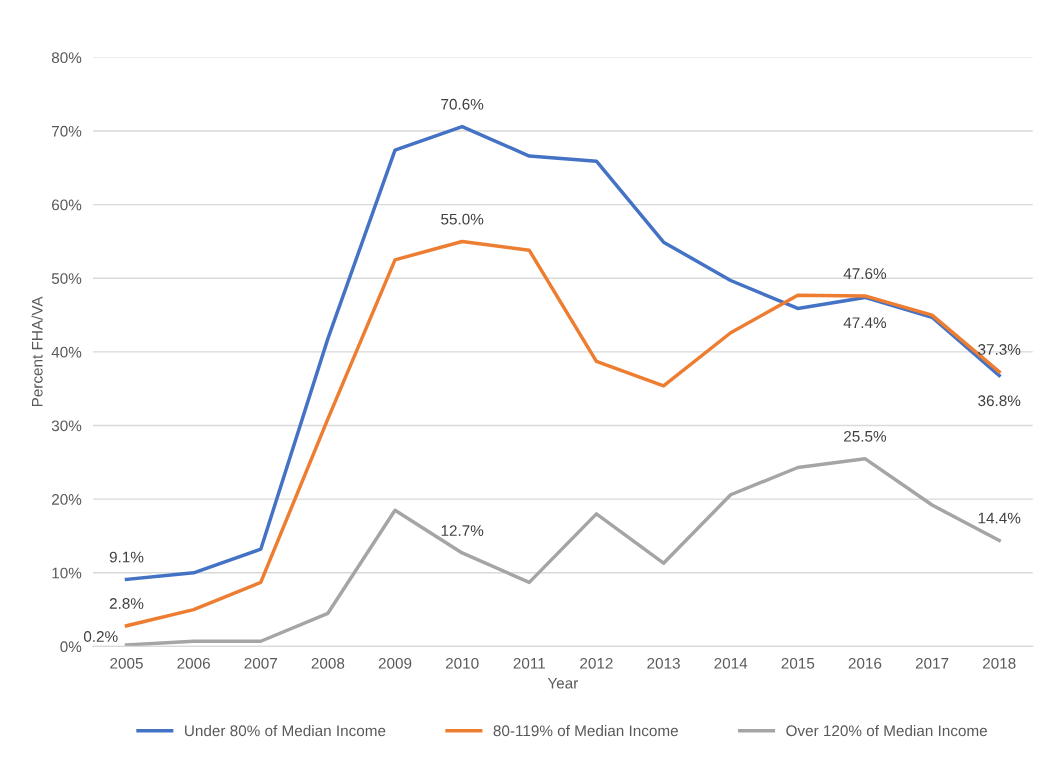 The width and height of the screenshot is (1056, 765). I want to click on x-tick-label: 2010, so click(462, 663).